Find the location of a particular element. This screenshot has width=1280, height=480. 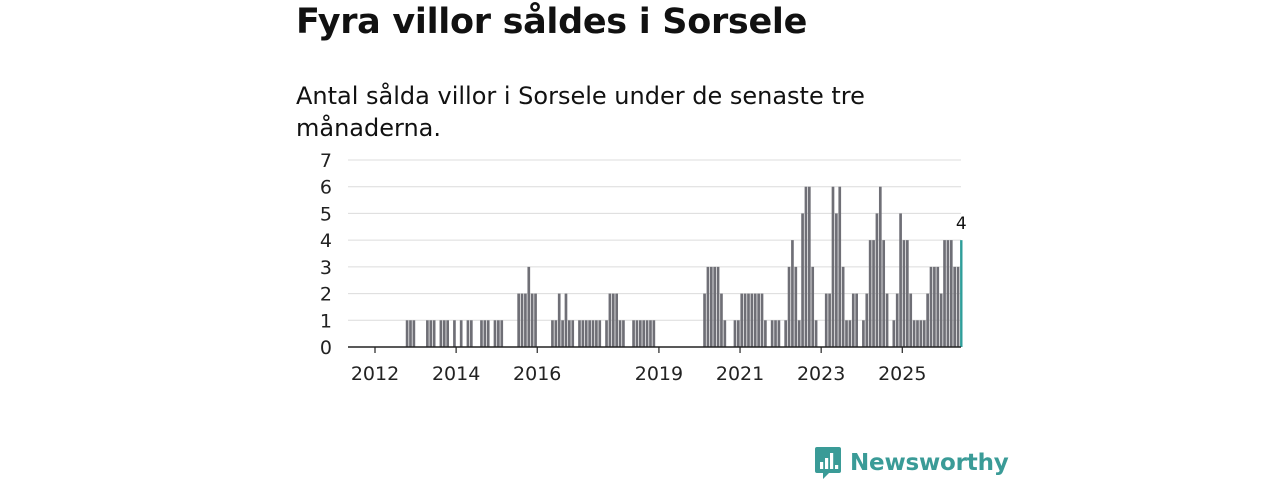

annotations: 4 is located at coordinates (961, 224).